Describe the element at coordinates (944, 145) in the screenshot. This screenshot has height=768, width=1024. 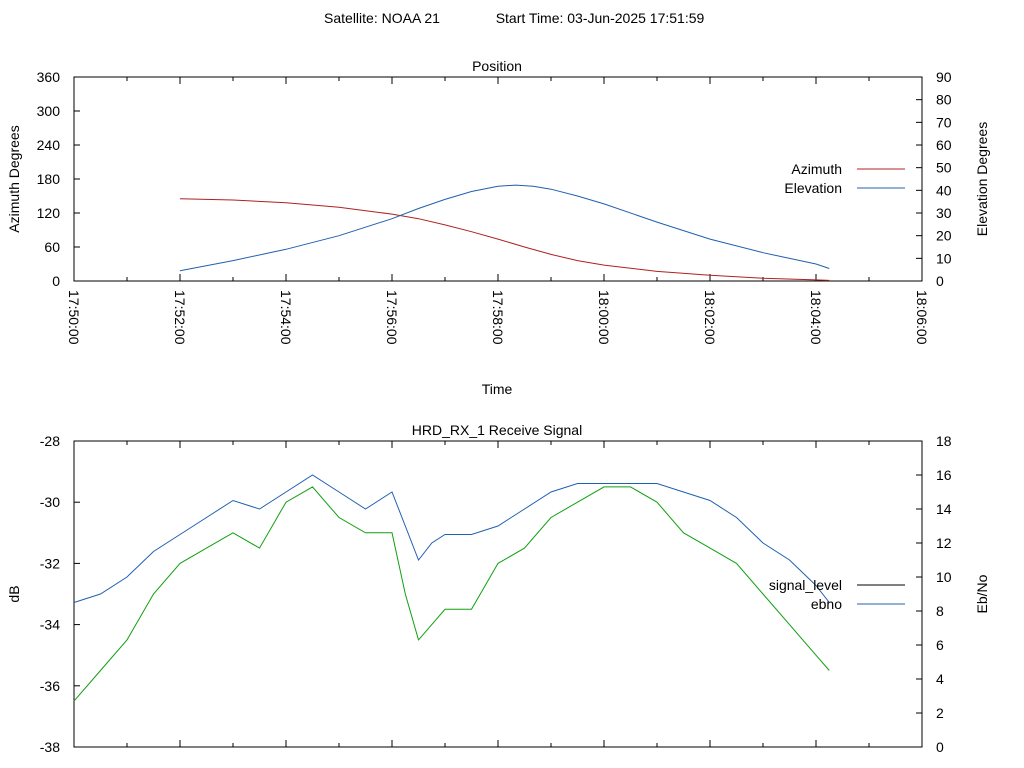
I see `position-y2tick-label: 60` at that location.